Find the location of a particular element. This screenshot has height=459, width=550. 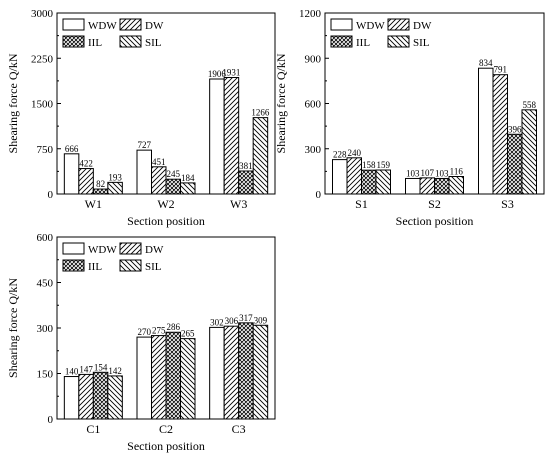

data-label: 184 is located at coordinates (188, 178).